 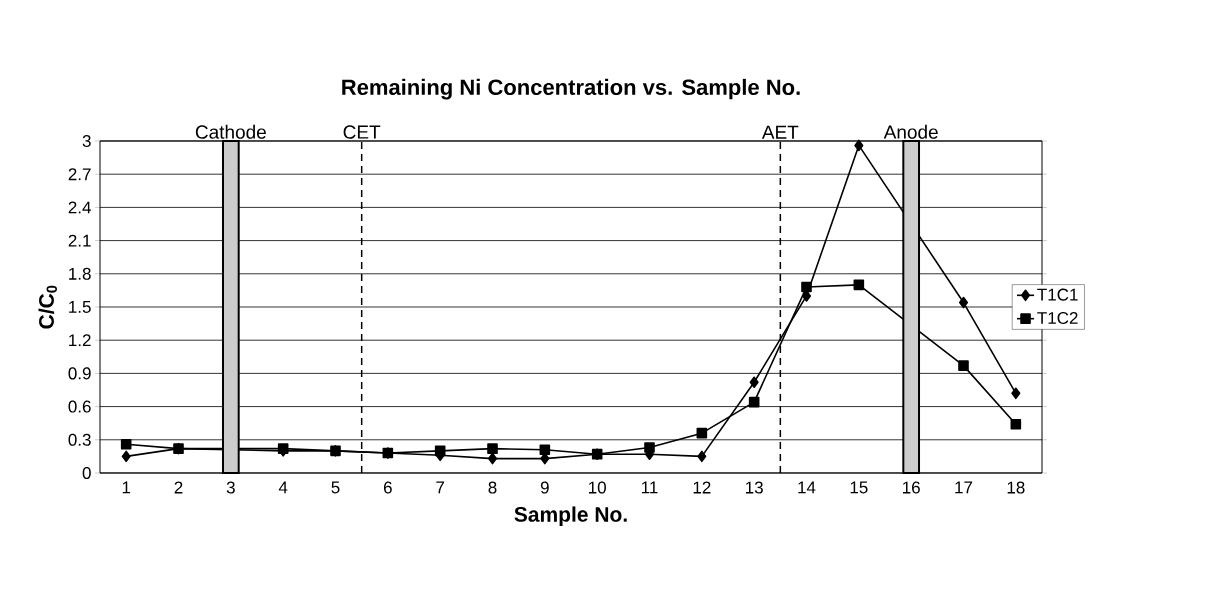 I want to click on y-tick-label: 0.6, so click(x=79, y=406).